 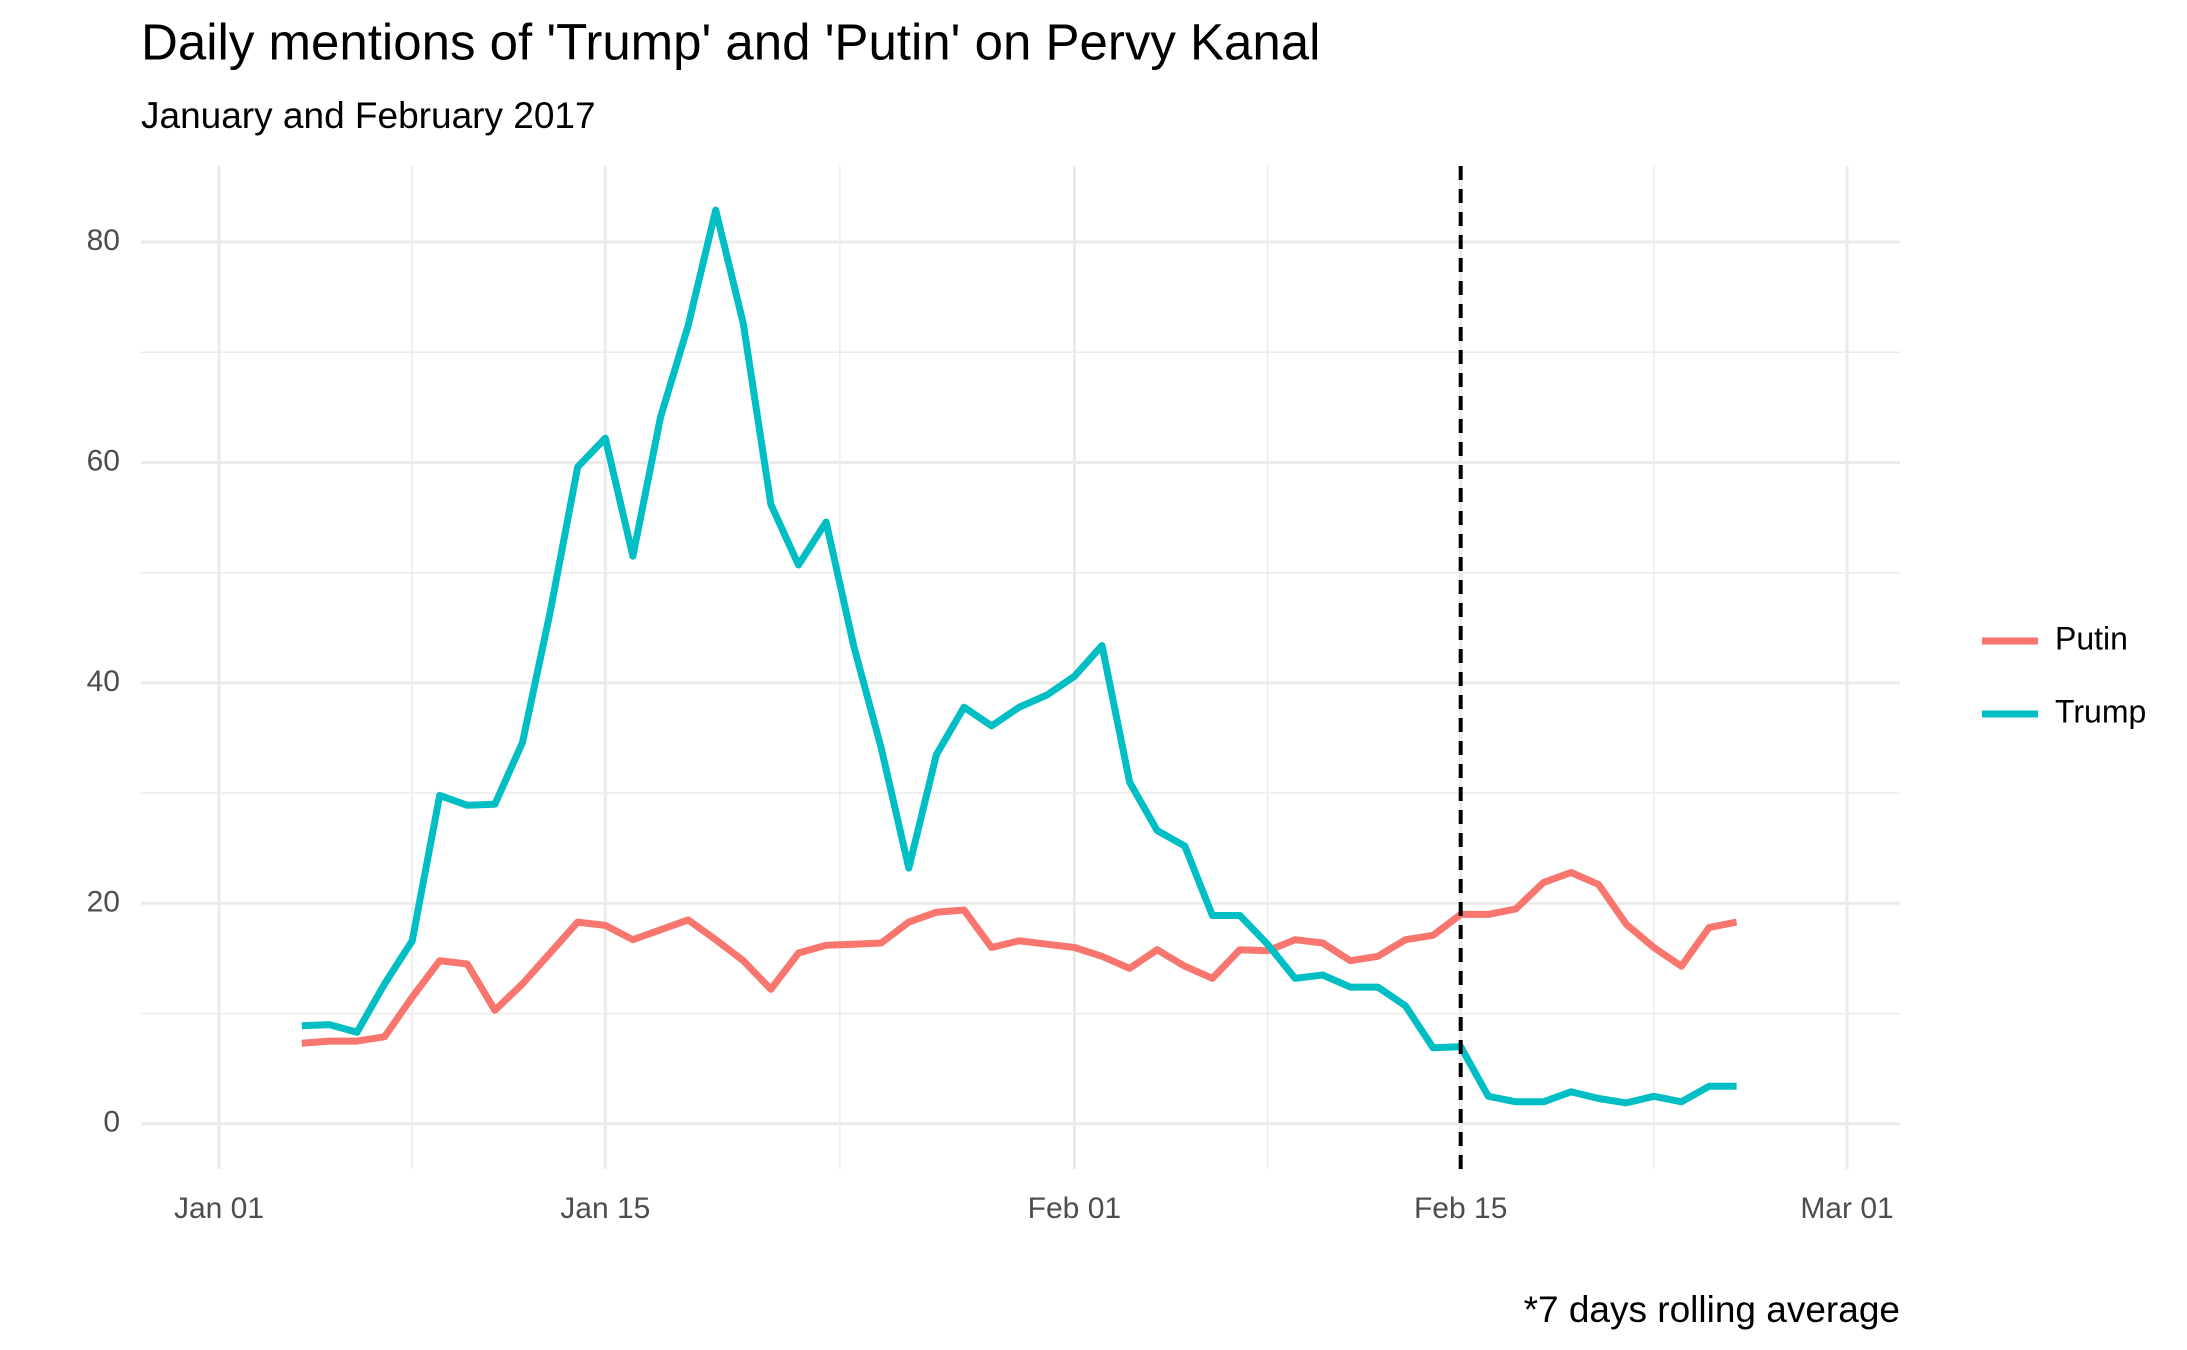 What do you see at coordinates (103, 901) in the screenshot?
I see `y-tick-label: 20` at bounding box center [103, 901].